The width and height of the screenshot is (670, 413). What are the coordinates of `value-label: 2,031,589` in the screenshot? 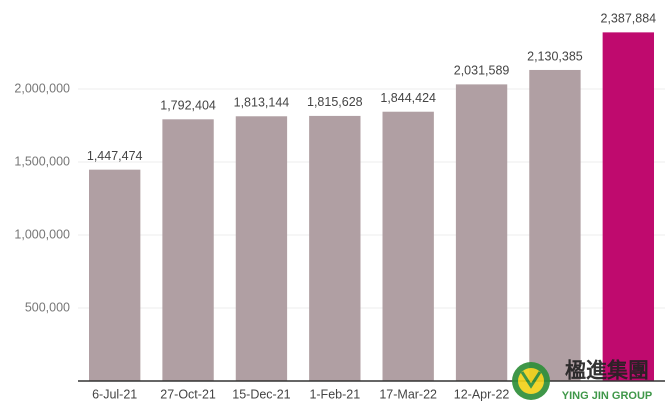 It's located at (482, 71).